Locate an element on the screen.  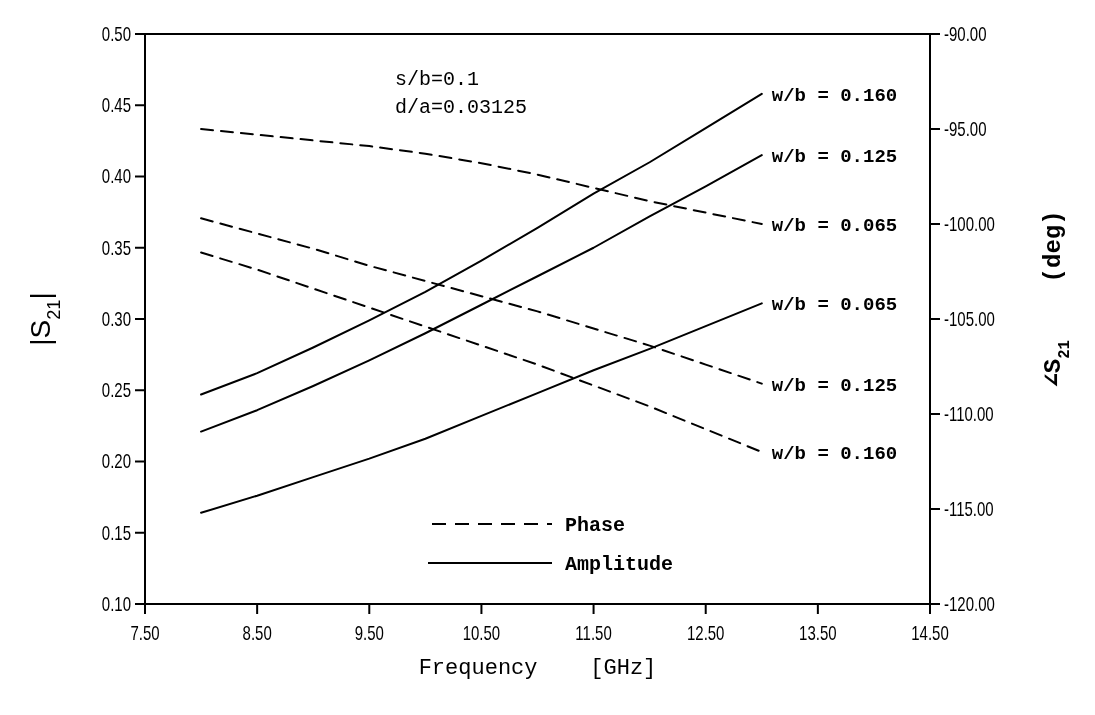
x-tick-label: 8.50 is located at coordinates (257, 633).